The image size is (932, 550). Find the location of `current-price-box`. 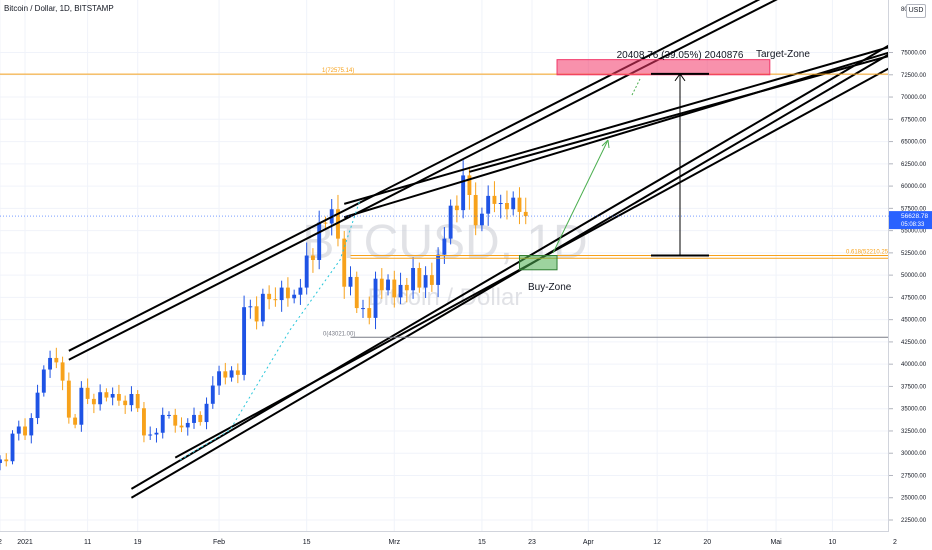

current-price-box is located at coordinates (910, 220).